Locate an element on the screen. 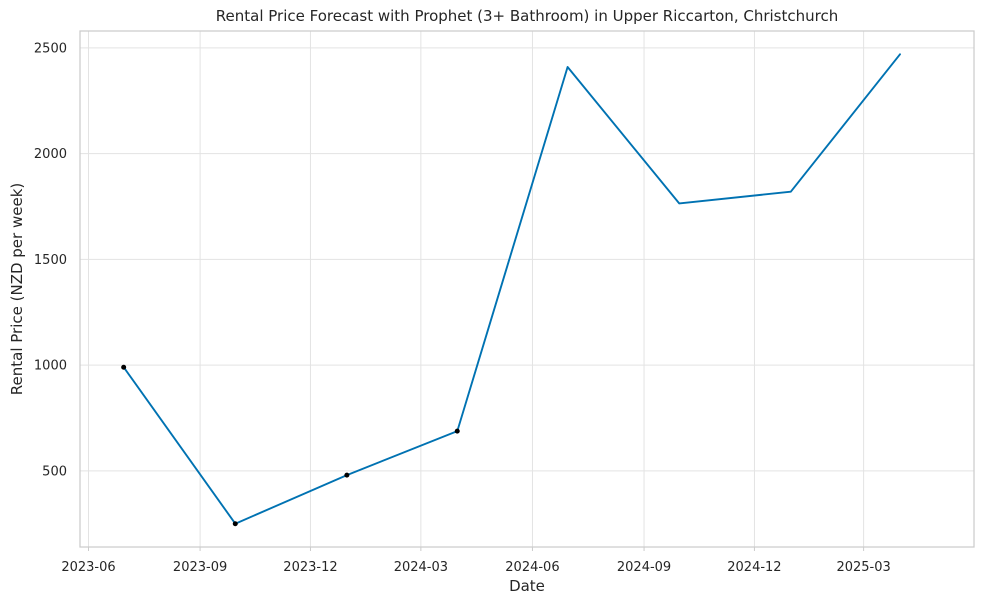 This screenshot has width=984, height=604. y-axis-ticks: 500 1000 1500 2000 2500 is located at coordinates (50, 260).